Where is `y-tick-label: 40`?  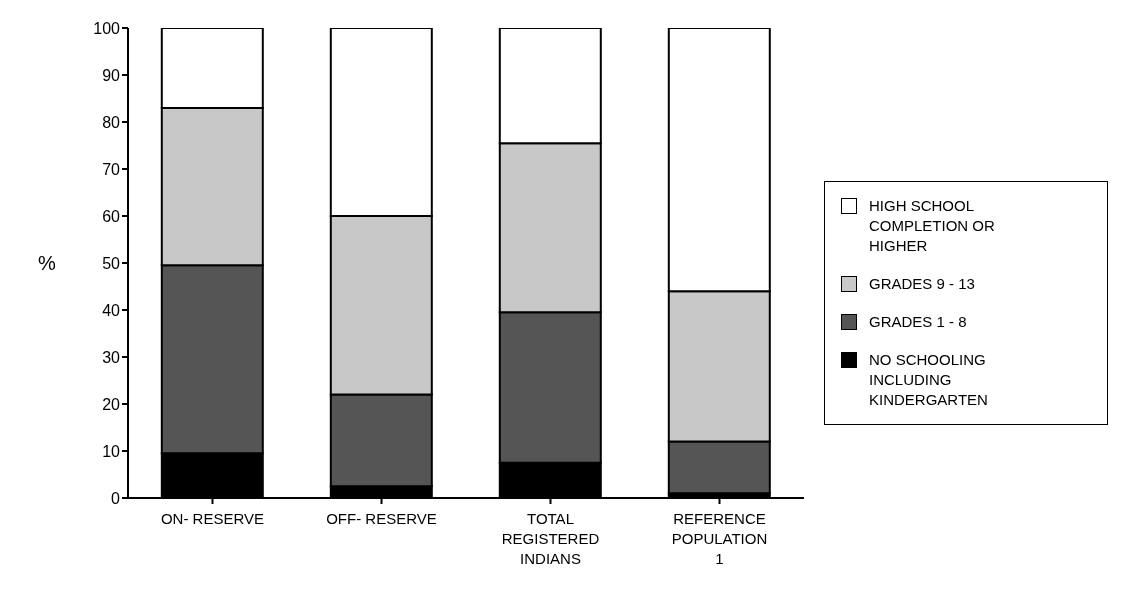
y-tick-label: 40 is located at coordinates (111, 310).